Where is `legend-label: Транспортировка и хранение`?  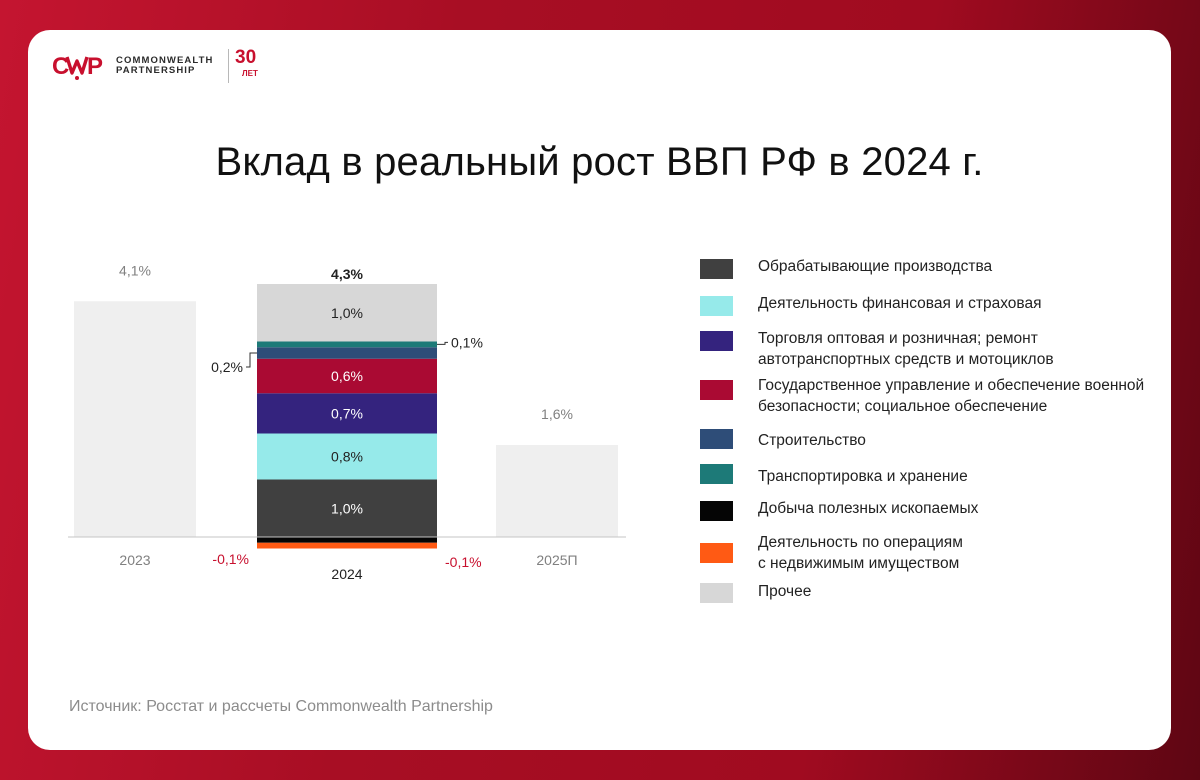 legend-label: Транспортировка и хранение is located at coordinates (863, 476).